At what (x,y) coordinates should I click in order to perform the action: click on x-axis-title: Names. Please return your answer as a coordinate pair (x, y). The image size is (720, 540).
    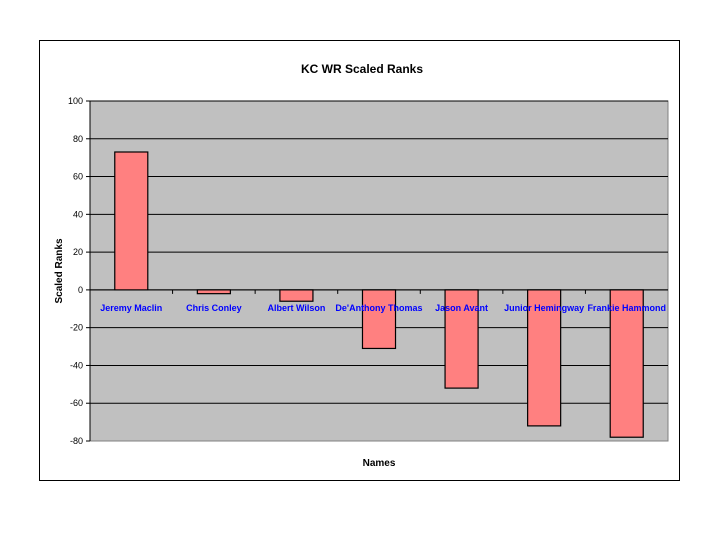
    Looking at the image, I should click on (379, 463).